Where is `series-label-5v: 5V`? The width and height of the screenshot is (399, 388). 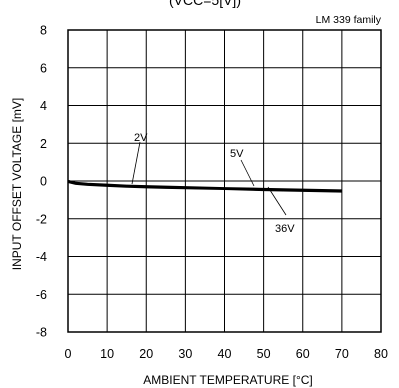
series-label-5v: 5V is located at coordinates (237, 154).